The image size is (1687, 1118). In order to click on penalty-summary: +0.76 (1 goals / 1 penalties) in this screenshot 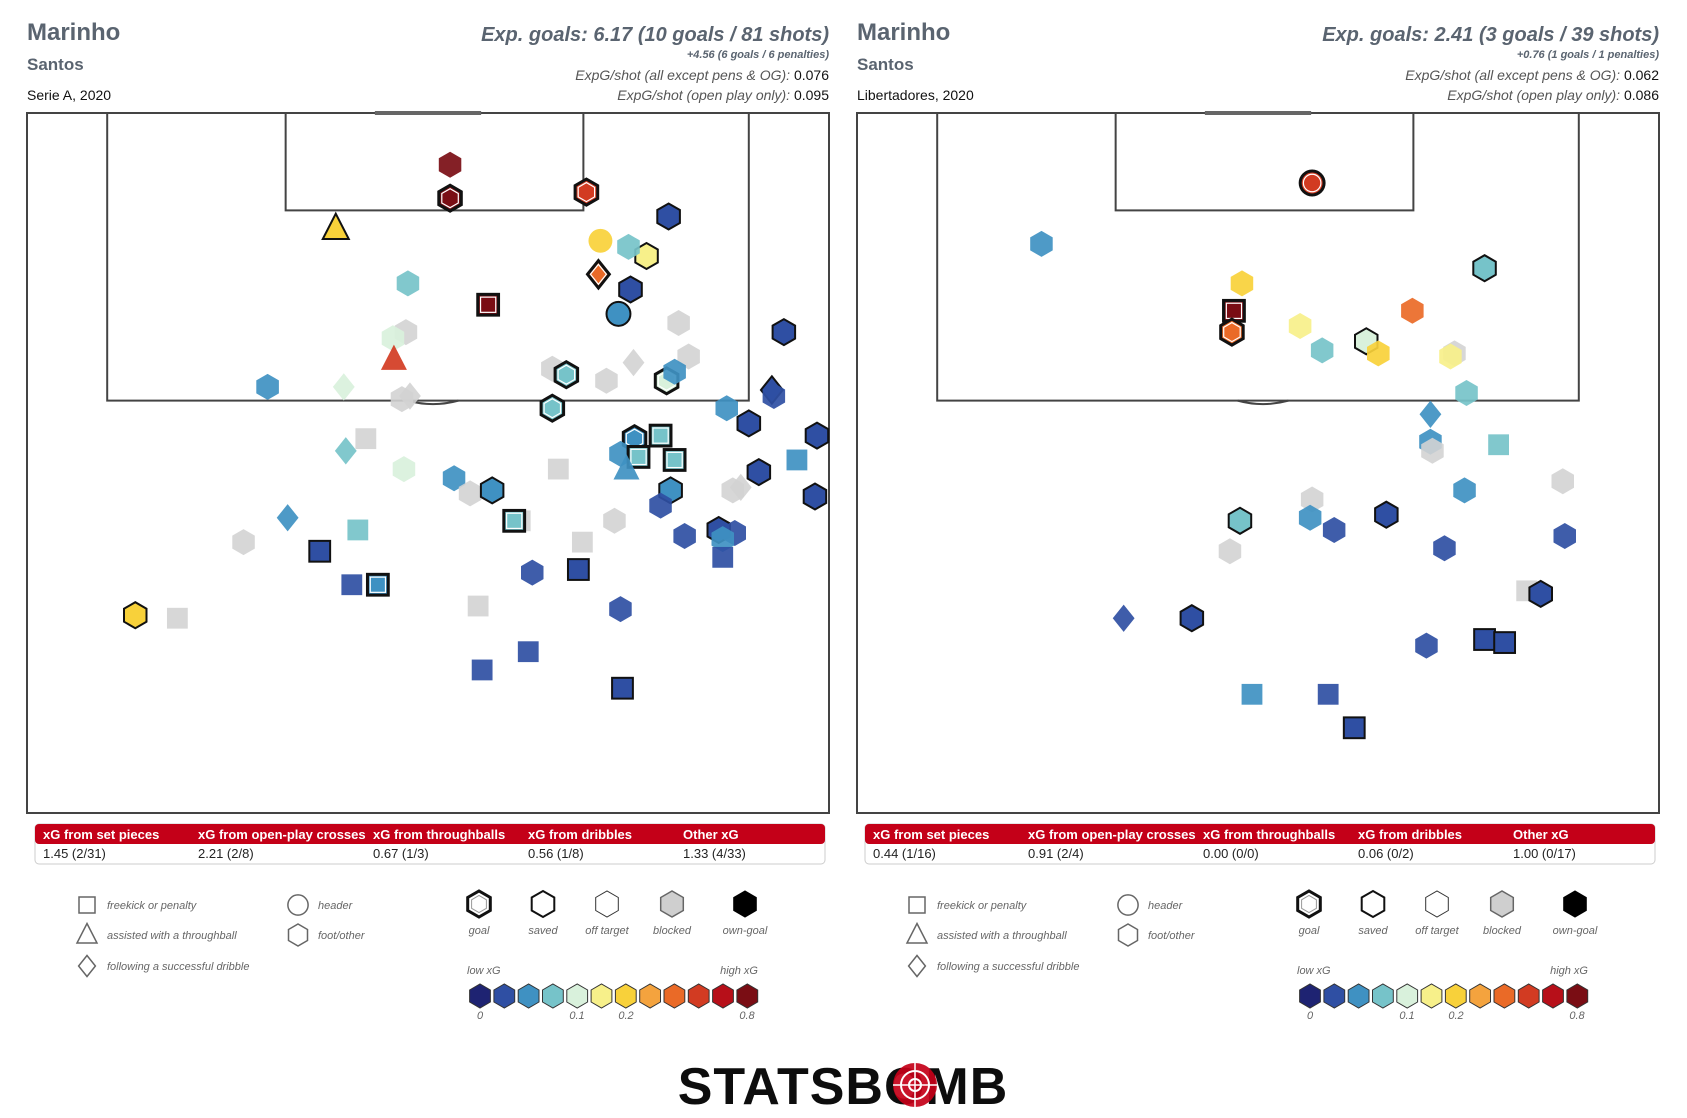, I will do `click(1588, 55)`.